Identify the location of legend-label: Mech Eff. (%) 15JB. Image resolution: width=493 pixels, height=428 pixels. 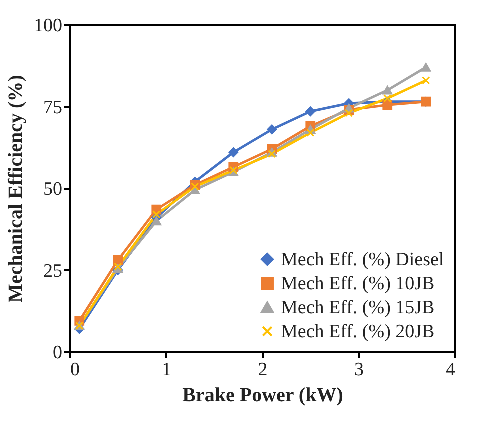
(358, 308).